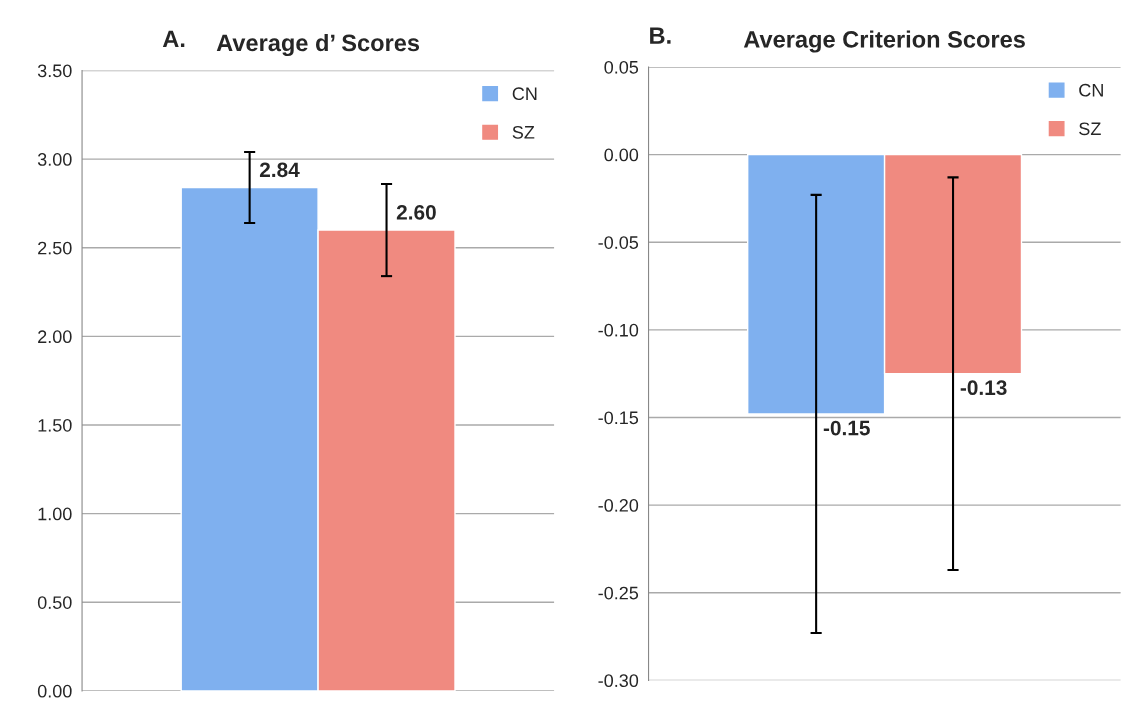 Image resolution: width=1124 pixels, height=705 pixels. I want to click on y-tick-label: 1.50, so click(55, 425).